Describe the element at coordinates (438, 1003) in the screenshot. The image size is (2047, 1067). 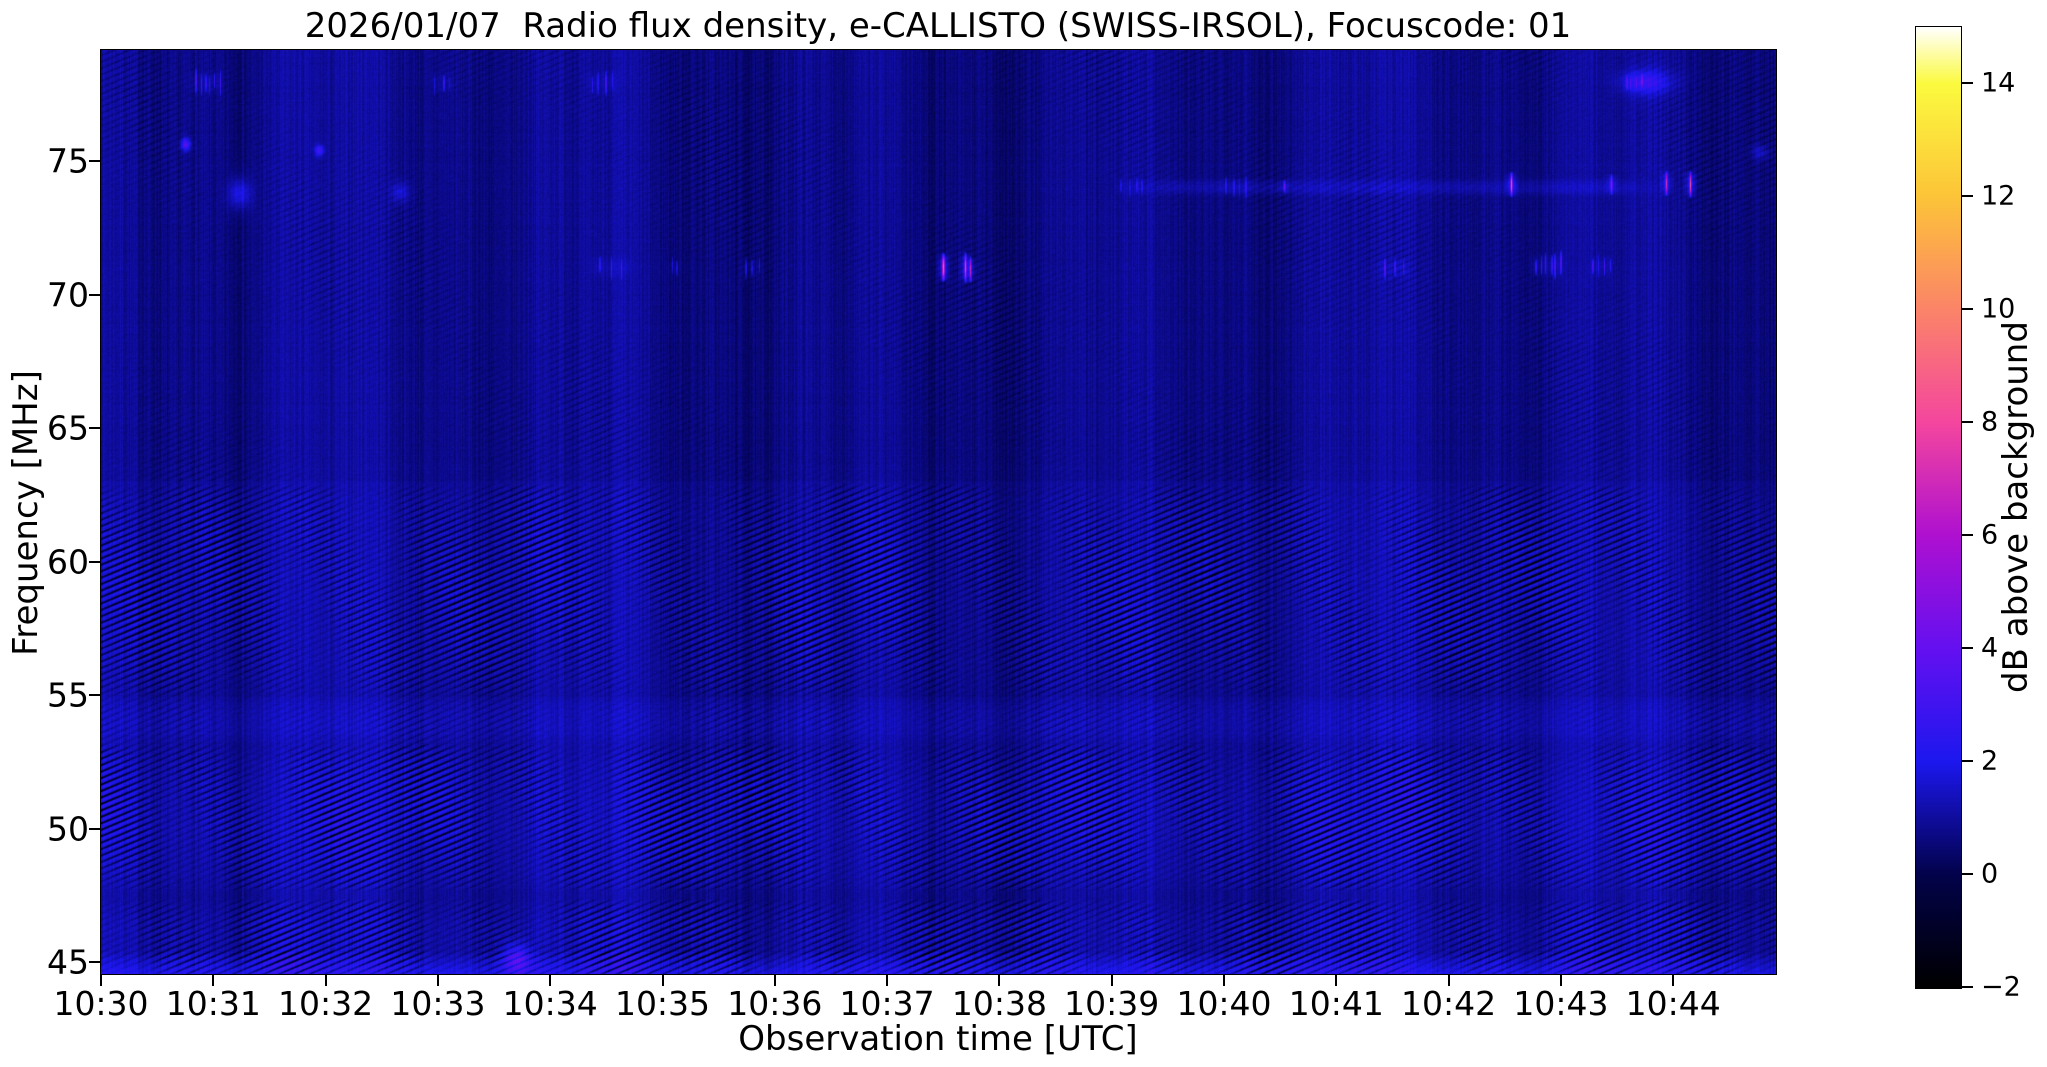
I see `x-tick-label: 10:33` at that location.